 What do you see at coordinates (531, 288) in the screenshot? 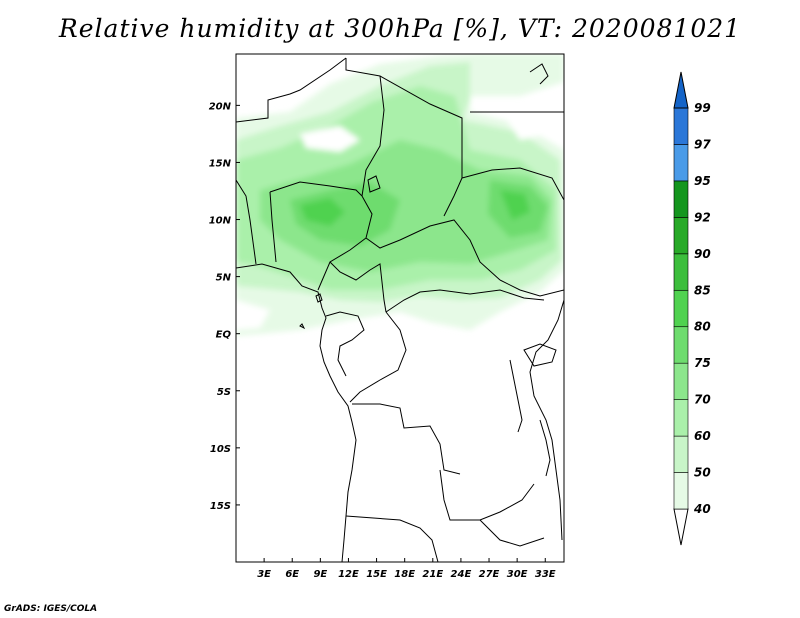
I see `border-south-sudan` at bounding box center [531, 288].